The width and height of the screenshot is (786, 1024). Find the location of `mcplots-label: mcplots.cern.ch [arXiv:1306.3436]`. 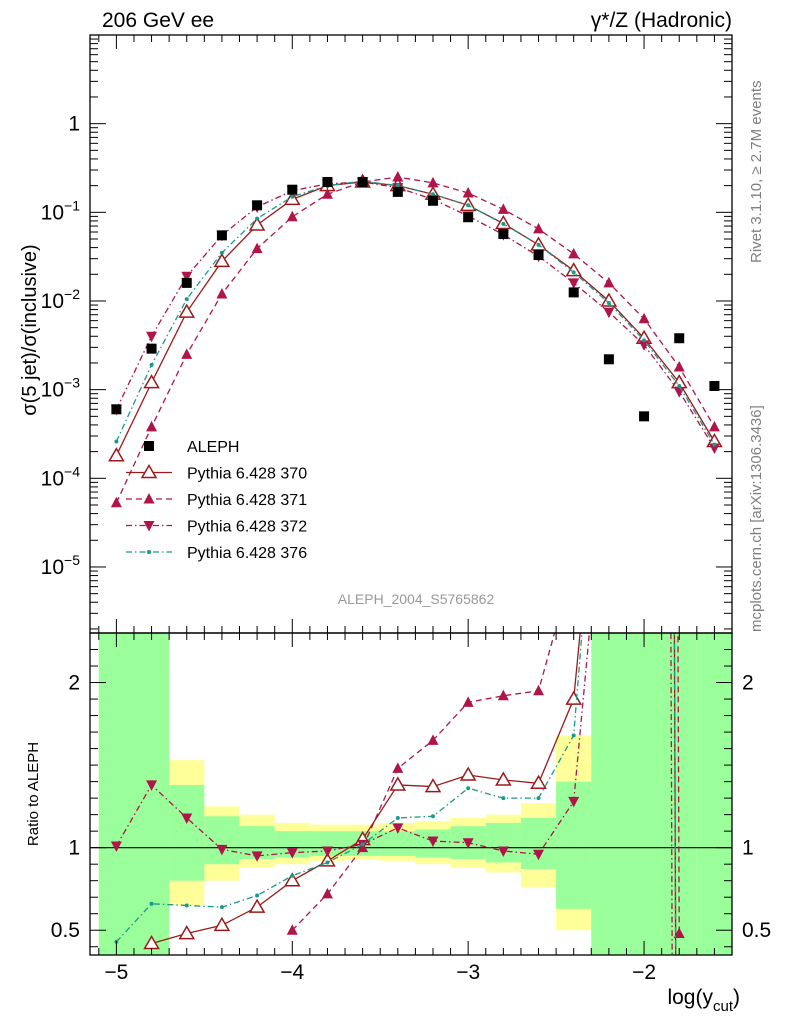

mcplots-label: mcplots.cern.ch [arXiv:1306.3436] is located at coordinates (756, 518).